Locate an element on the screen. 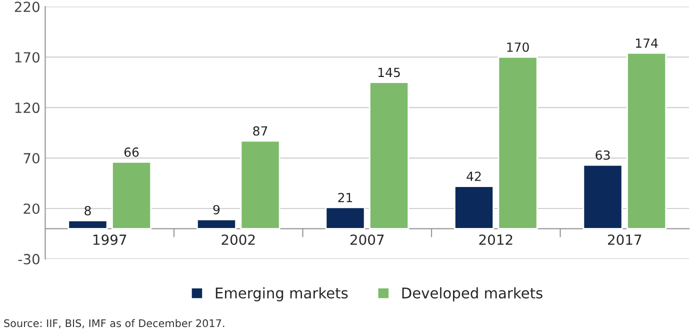 This screenshot has width=696, height=332. data-label: 66 is located at coordinates (131, 152).